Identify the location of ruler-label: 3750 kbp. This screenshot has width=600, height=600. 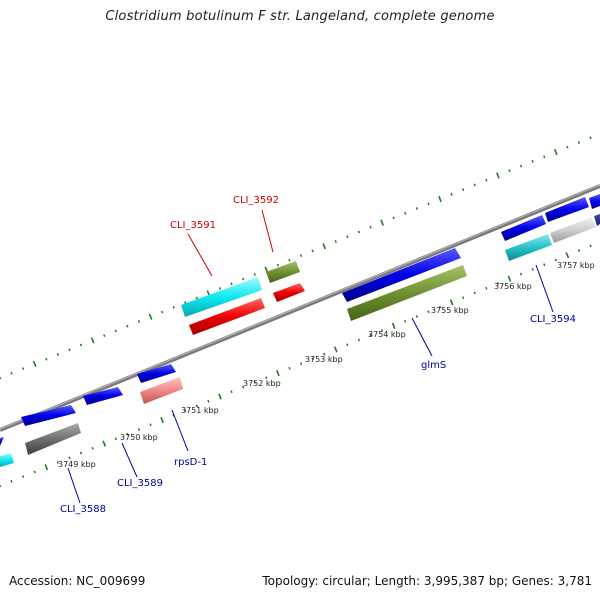
(139, 437).